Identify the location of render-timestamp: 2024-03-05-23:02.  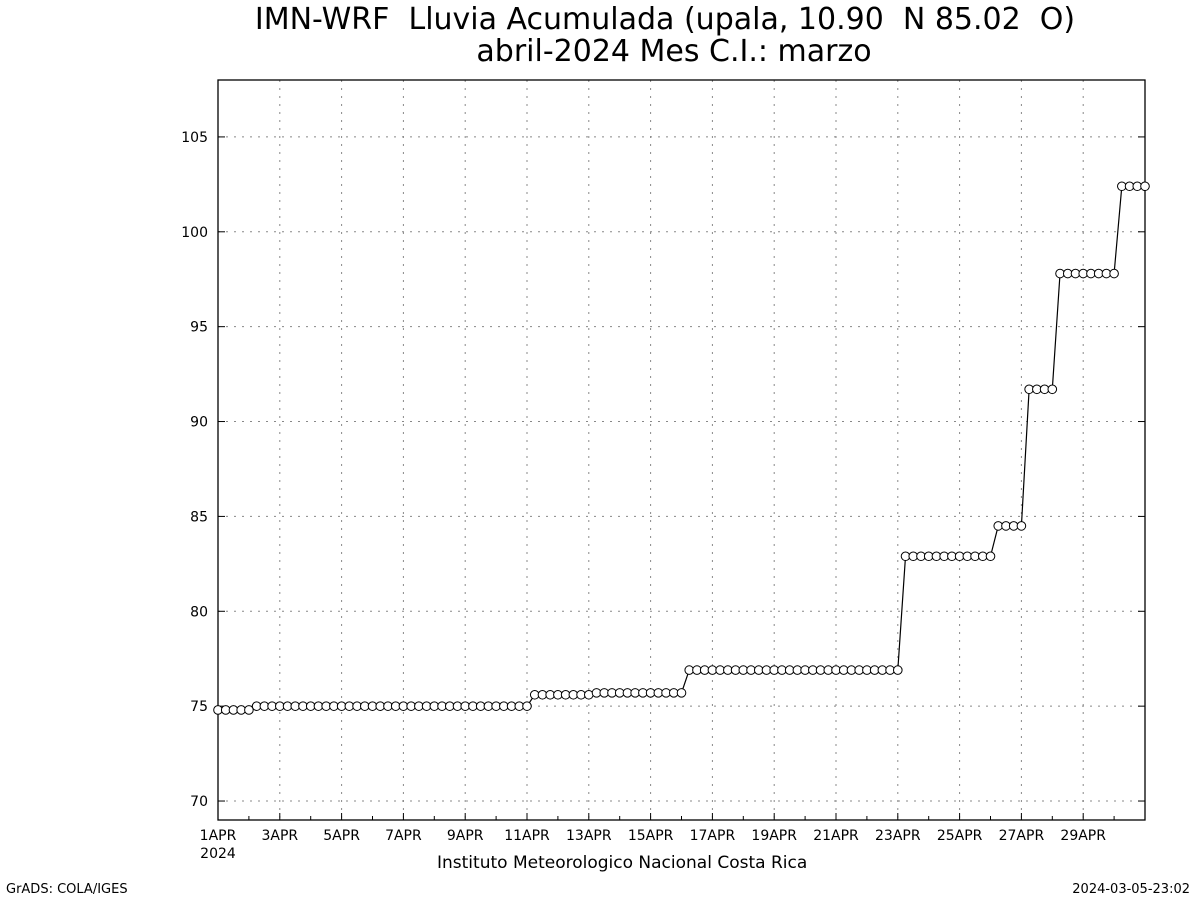
(1131, 889).